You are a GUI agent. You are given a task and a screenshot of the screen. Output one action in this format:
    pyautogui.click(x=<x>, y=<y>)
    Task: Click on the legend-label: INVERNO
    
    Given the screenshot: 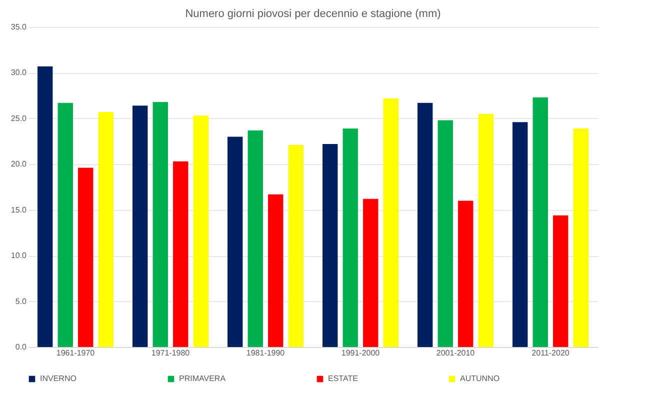 What is the action you would take?
    pyautogui.click(x=58, y=378)
    